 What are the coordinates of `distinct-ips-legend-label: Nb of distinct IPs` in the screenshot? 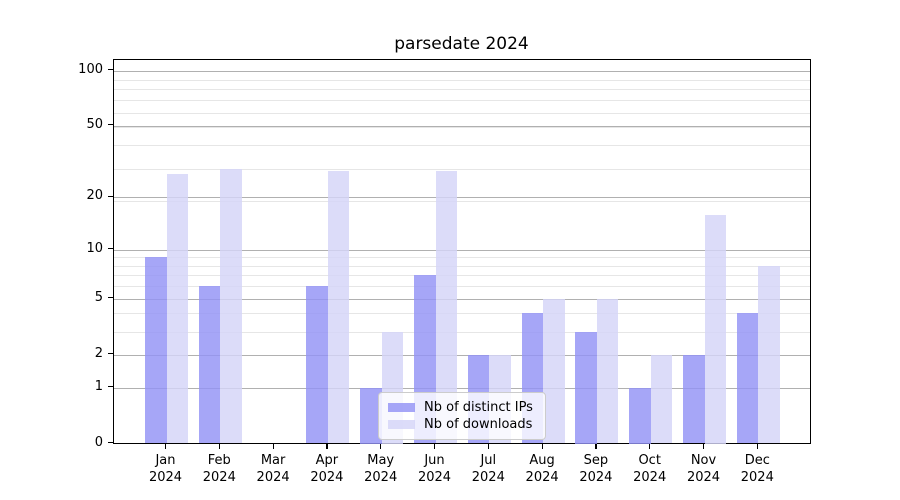 It's located at (478, 407).